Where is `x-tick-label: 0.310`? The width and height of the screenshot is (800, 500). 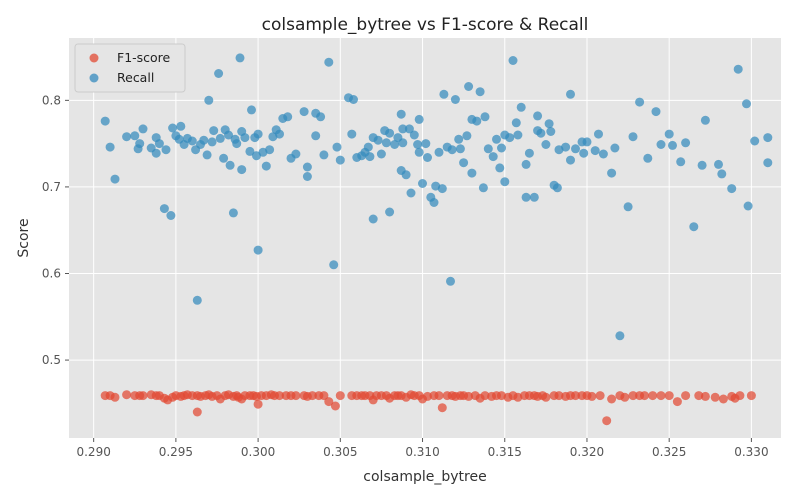
x-tick-label: 0.310 is located at coordinates (422, 452).